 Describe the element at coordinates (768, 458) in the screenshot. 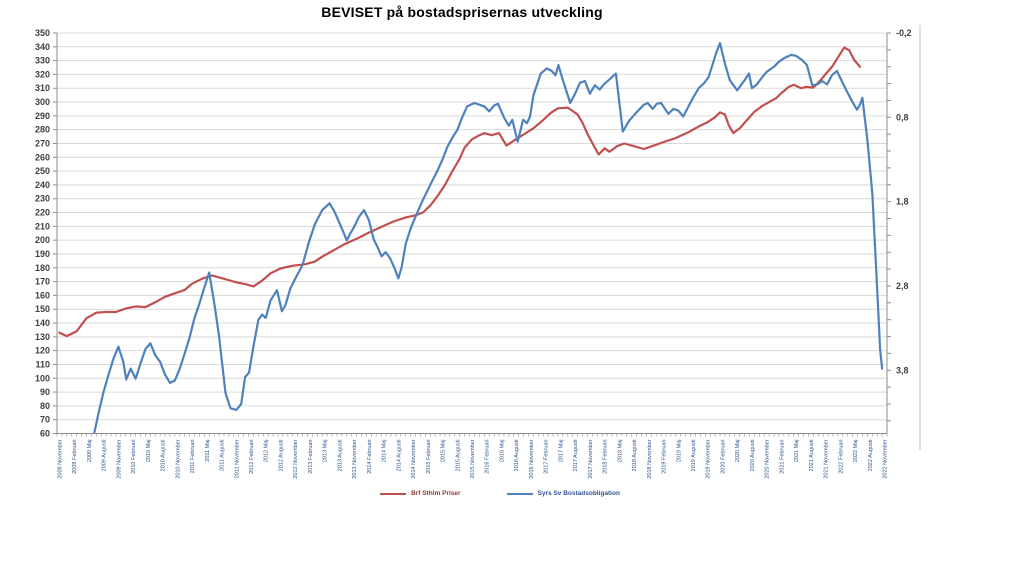

I see `x-axis-tick-label: 2020 November` at that location.